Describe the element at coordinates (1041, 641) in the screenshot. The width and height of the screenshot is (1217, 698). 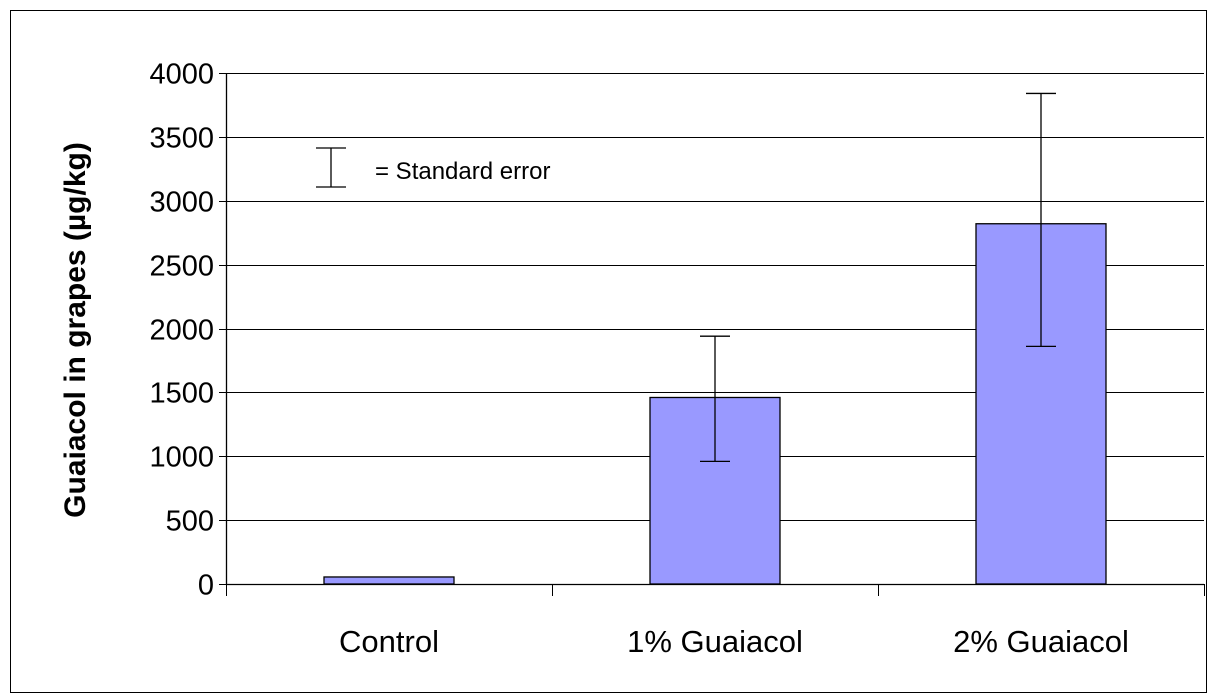
I see `x-tick-label: 2% Guaiacol` at that location.